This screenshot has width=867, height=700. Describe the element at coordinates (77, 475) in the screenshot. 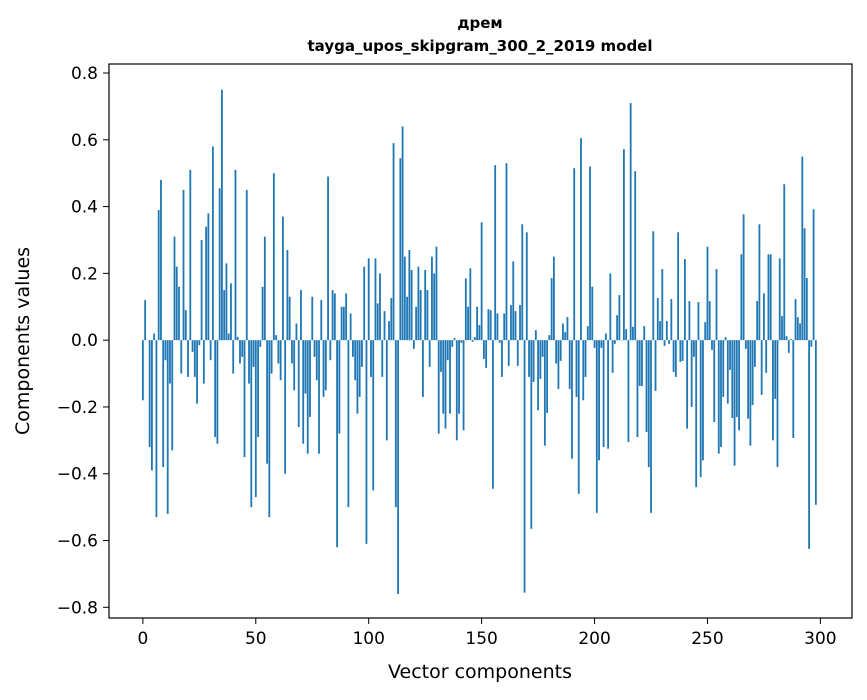

I see `y-tick-label: −0.4` at that location.